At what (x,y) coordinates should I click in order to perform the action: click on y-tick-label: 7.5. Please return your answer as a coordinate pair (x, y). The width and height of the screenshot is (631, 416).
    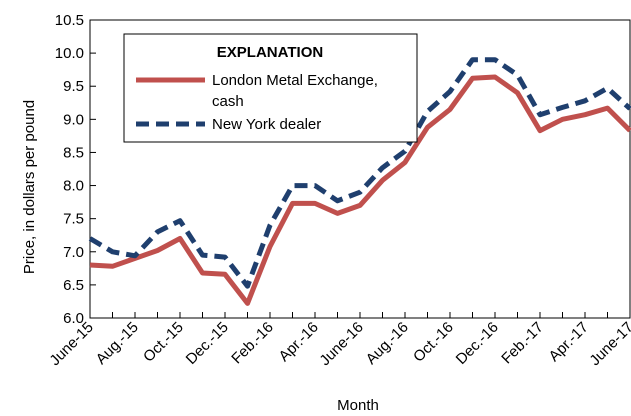
    Looking at the image, I should click on (73, 219).